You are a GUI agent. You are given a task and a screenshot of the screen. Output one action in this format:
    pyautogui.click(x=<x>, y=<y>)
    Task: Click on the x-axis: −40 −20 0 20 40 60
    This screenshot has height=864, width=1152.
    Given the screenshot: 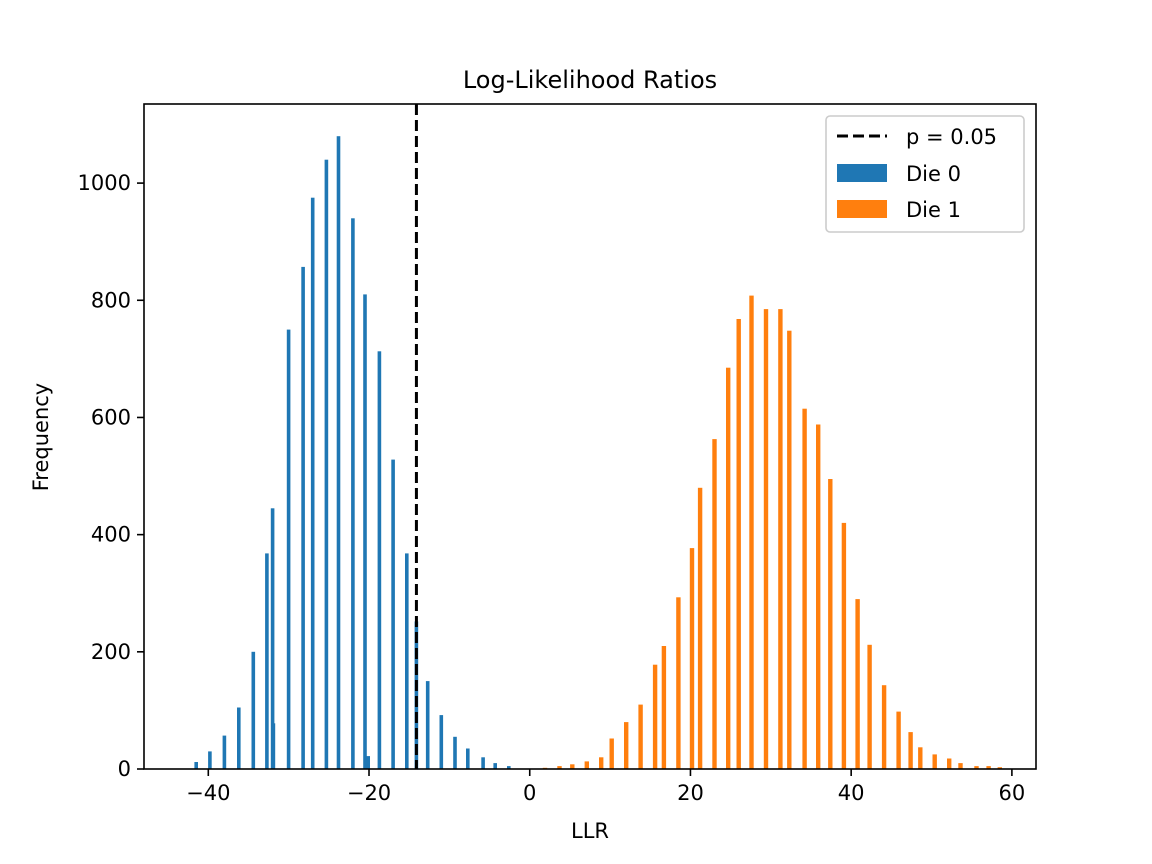 What is the action you would take?
    pyautogui.click(x=605, y=787)
    